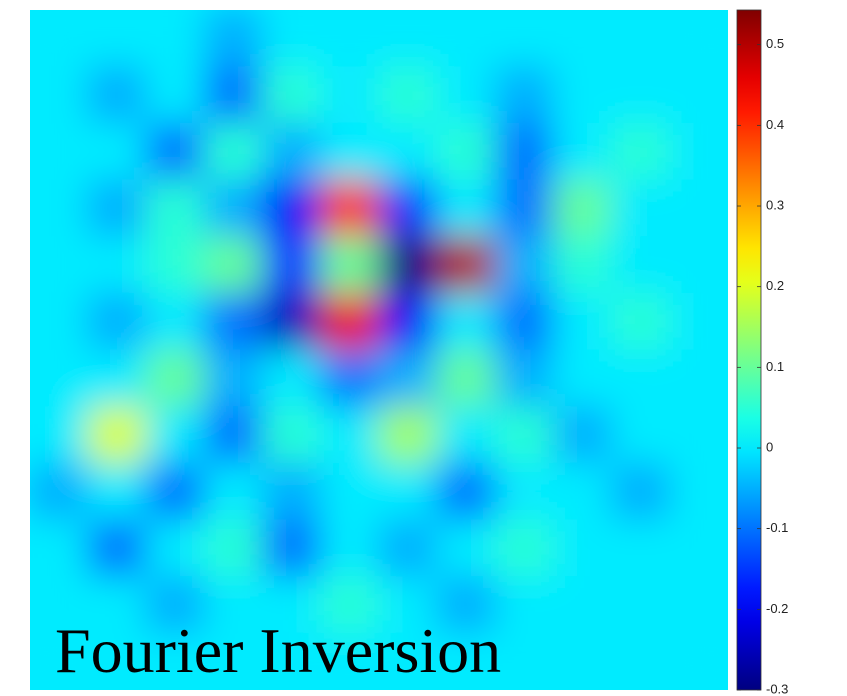  What do you see at coordinates (775, 285) in the screenshot?
I see `colorbar-tick-label: 0.2` at bounding box center [775, 285].